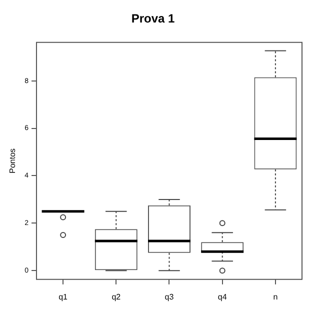 The height and width of the screenshot is (320, 320). Describe the element at coordinates (117, 297) in the screenshot. I see `x-tick-label: q2` at that location.